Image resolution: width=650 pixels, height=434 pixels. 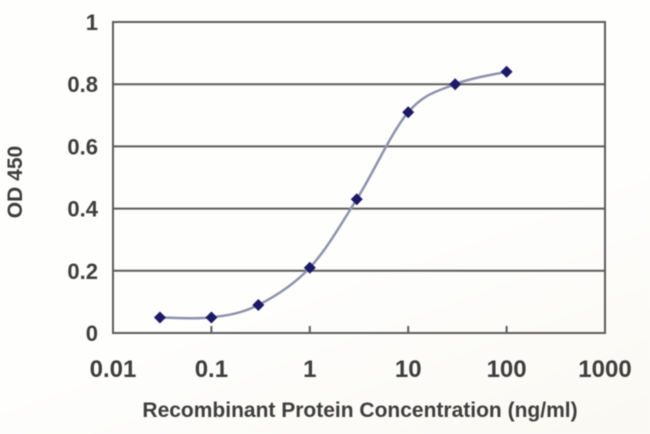 I want to click on x-axis-tick-label: 100, so click(x=507, y=369).